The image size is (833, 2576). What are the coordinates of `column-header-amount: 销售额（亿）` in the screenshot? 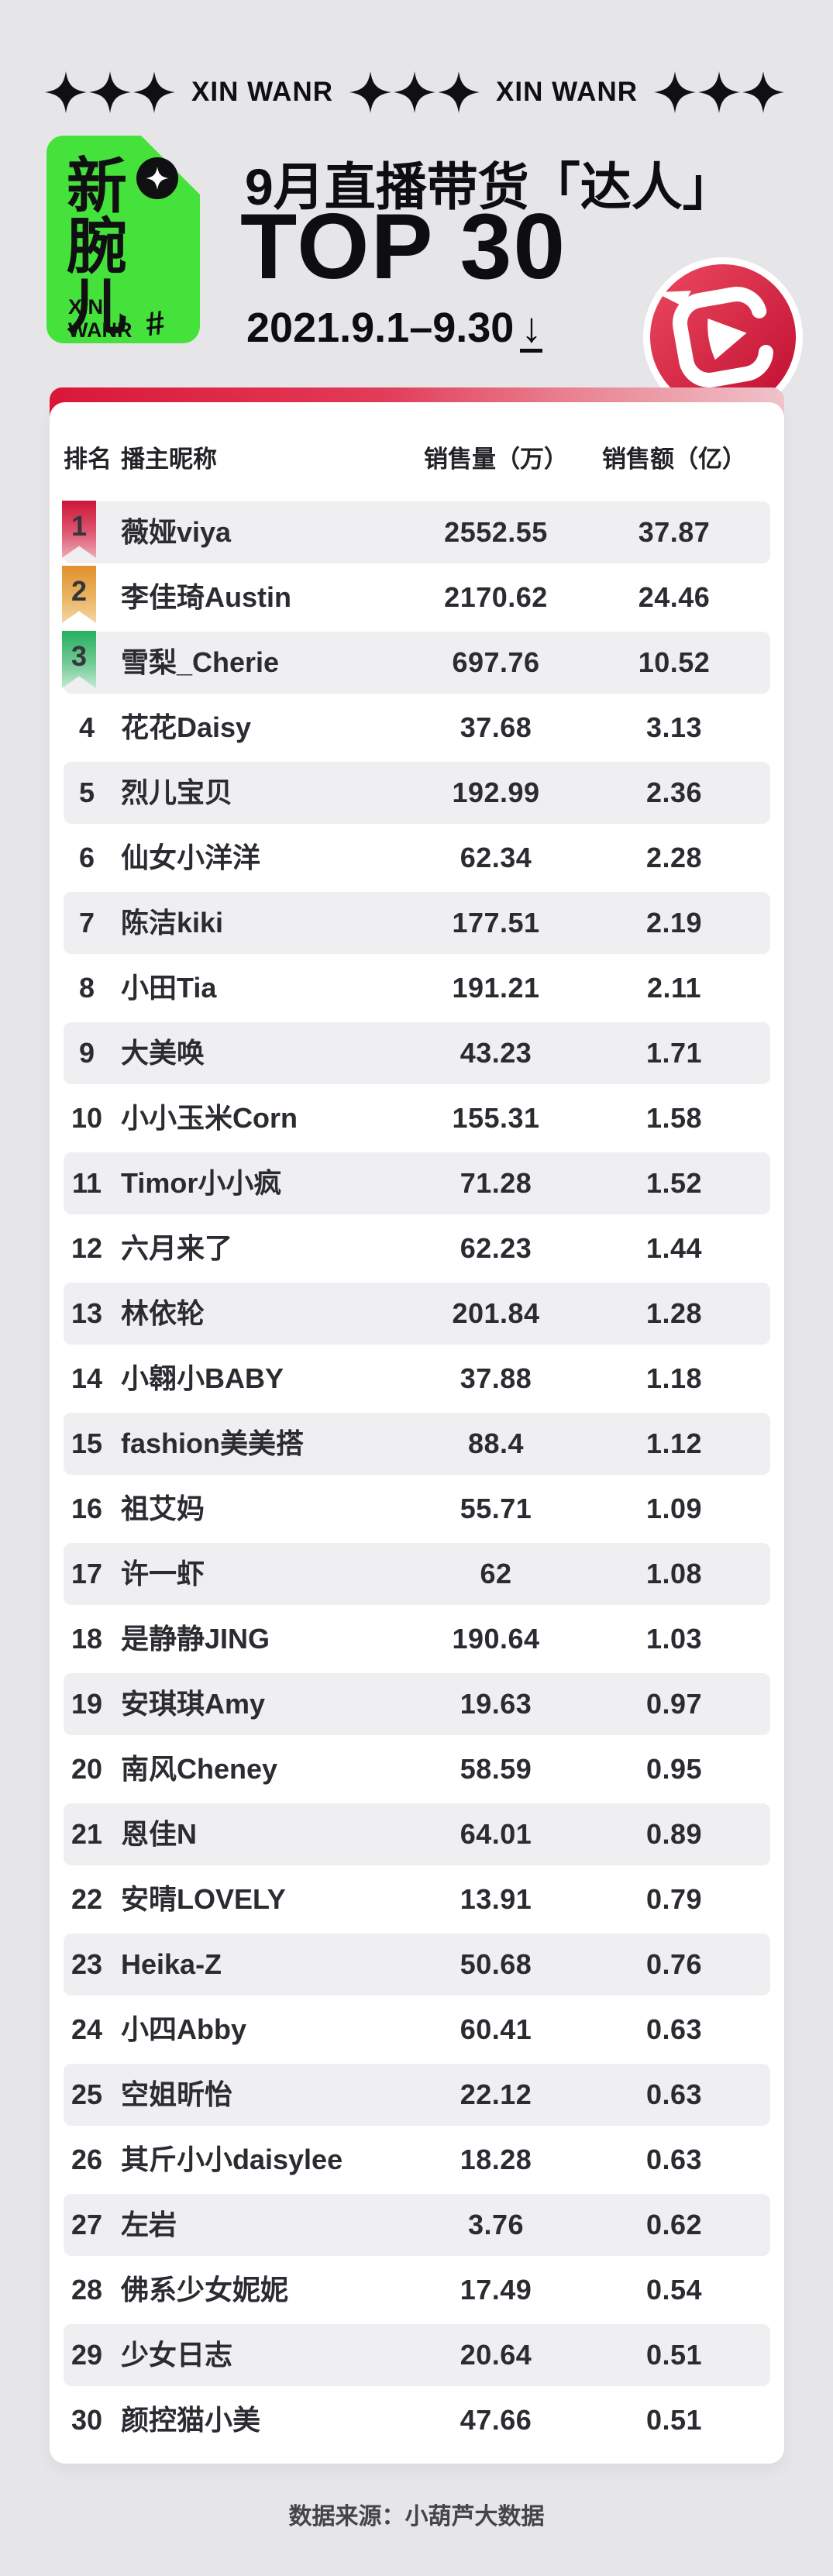 It's located at (674, 459).